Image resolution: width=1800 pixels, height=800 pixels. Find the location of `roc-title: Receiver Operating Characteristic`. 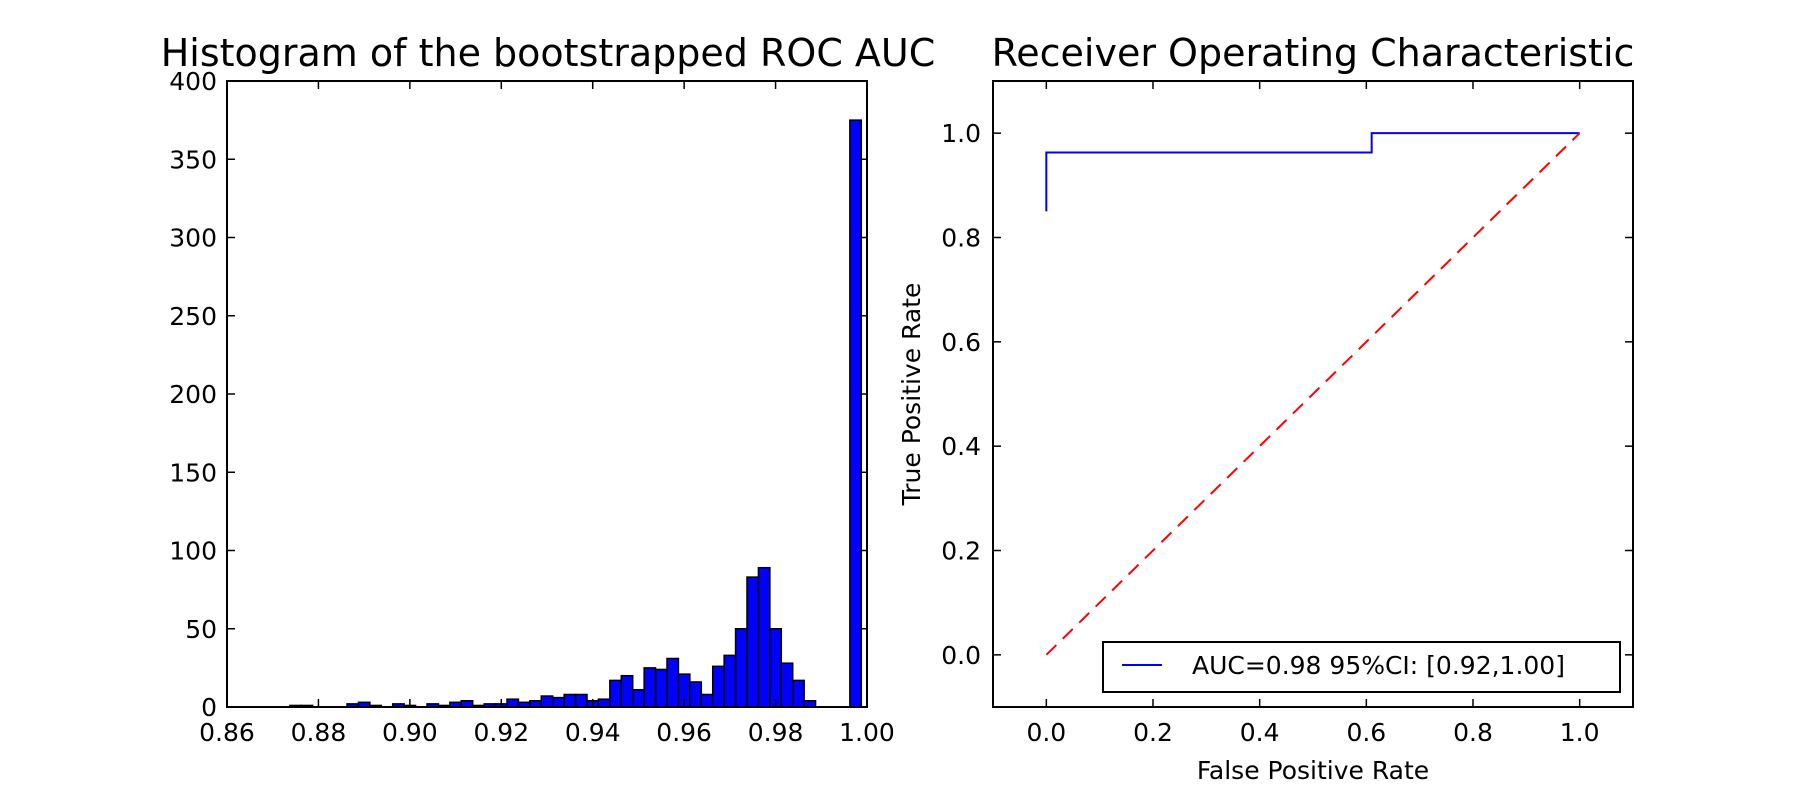

roc-title: Receiver Operating Characteristic is located at coordinates (1313, 53).